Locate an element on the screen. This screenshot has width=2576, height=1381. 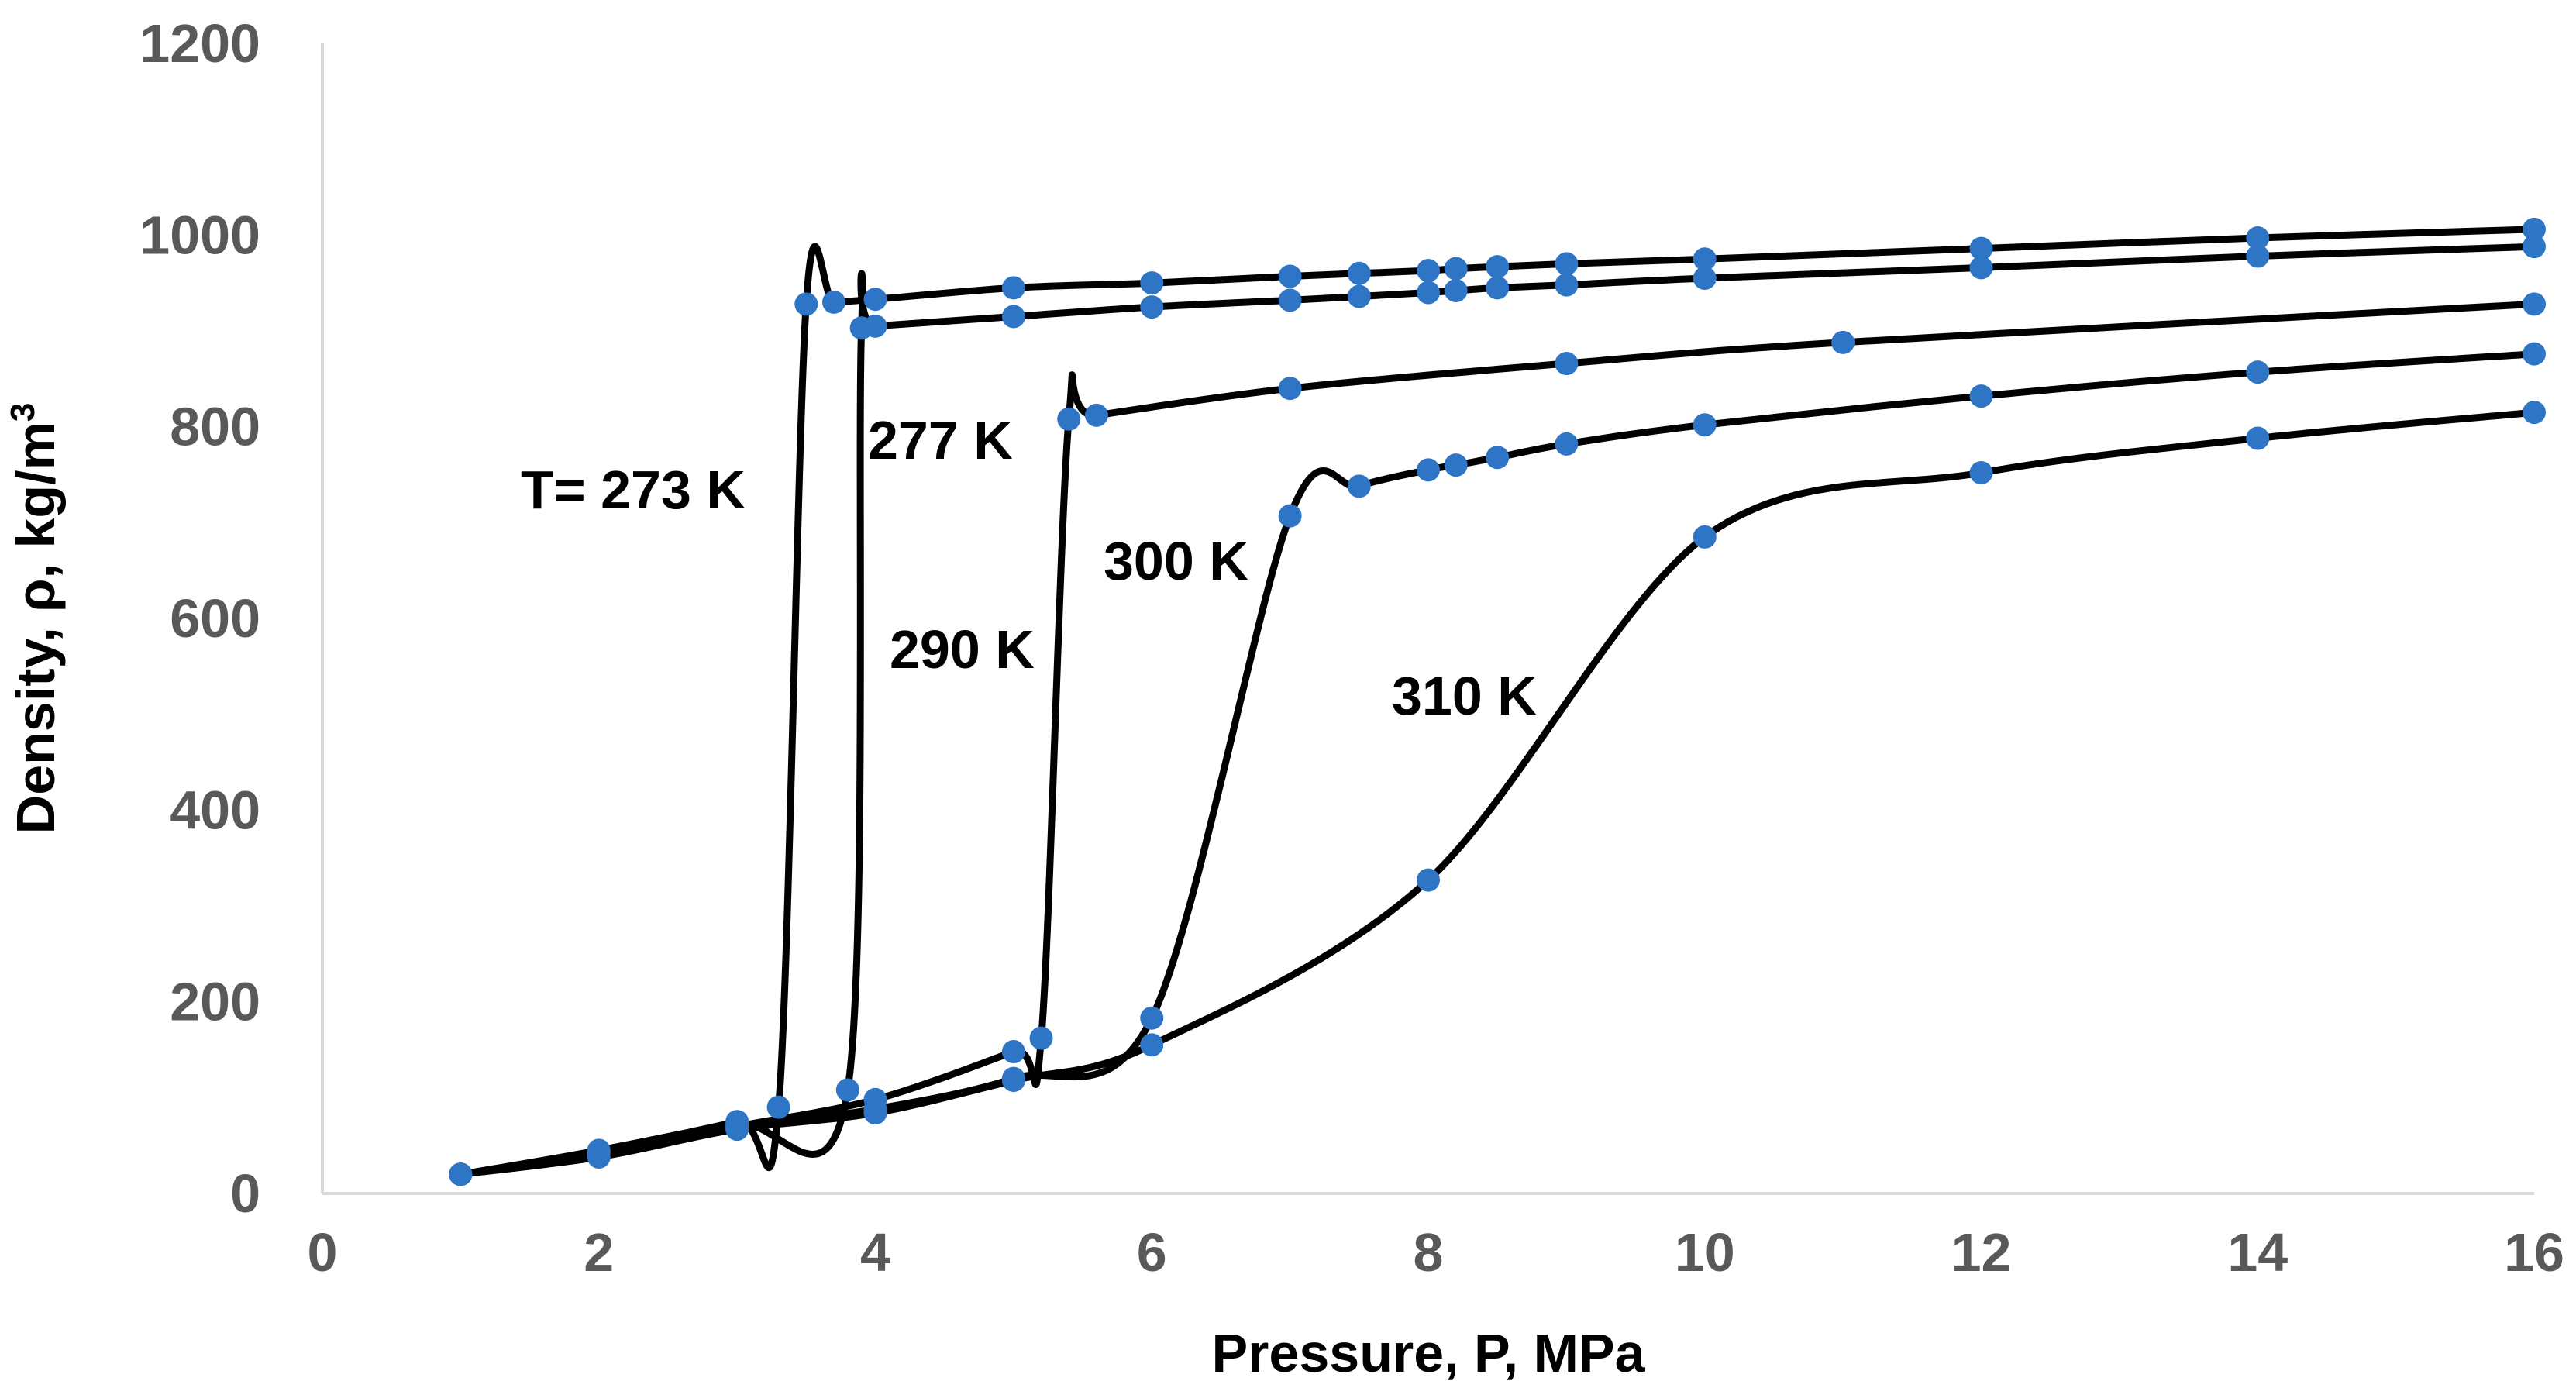
x-tick-labels: 0 2 4 6 8 10 12 14 16 is located at coordinates (1436, 1252).